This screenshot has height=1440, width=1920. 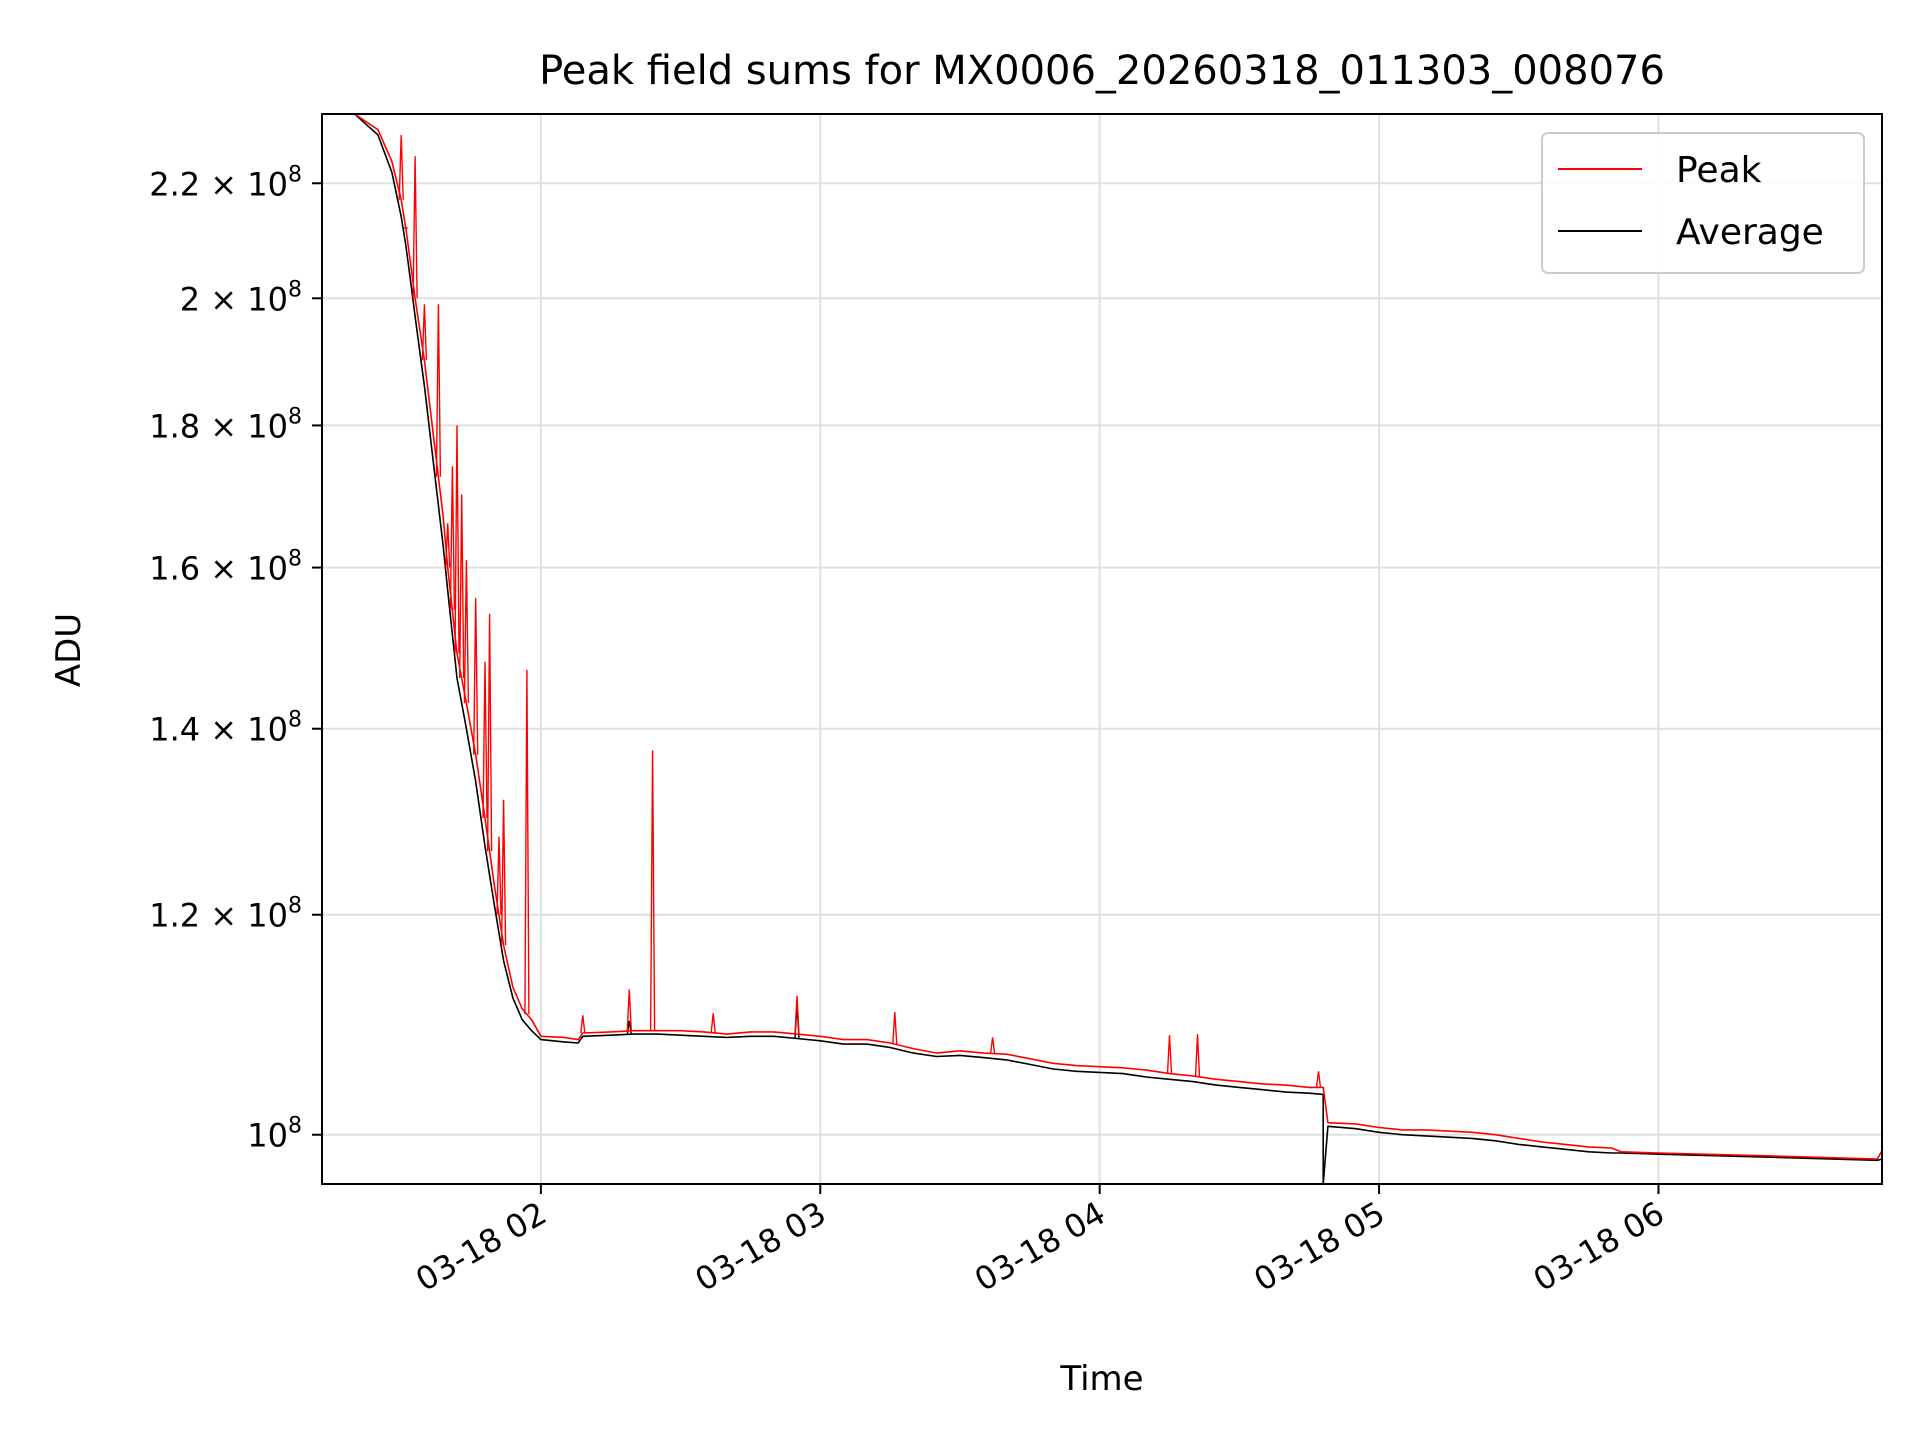 What do you see at coordinates (241, 297) in the screenshot?
I see `y-tick-label: 2 × 108` at bounding box center [241, 297].